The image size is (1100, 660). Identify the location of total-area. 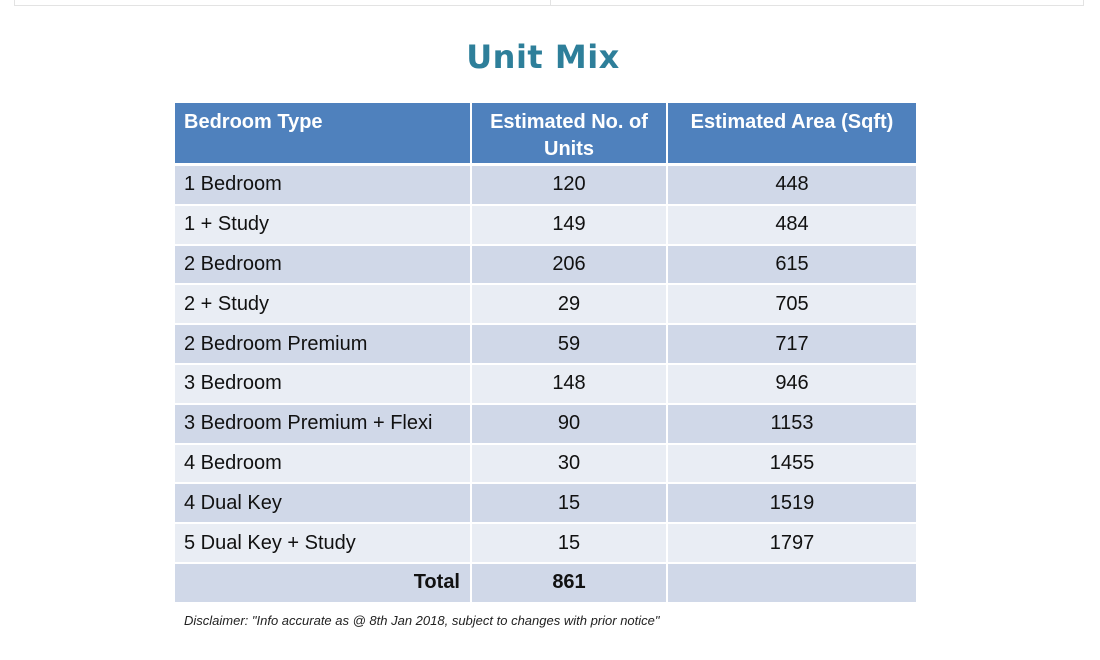
(792, 583).